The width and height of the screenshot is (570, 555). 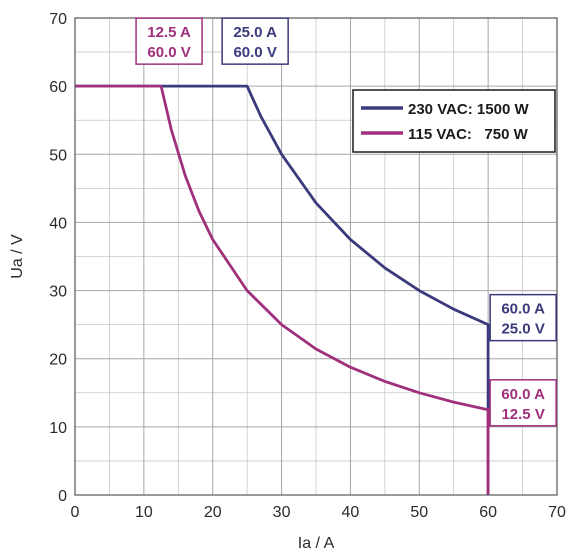 What do you see at coordinates (75, 512) in the screenshot?
I see `x-tick-label: 0` at bounding box center [75, 512].